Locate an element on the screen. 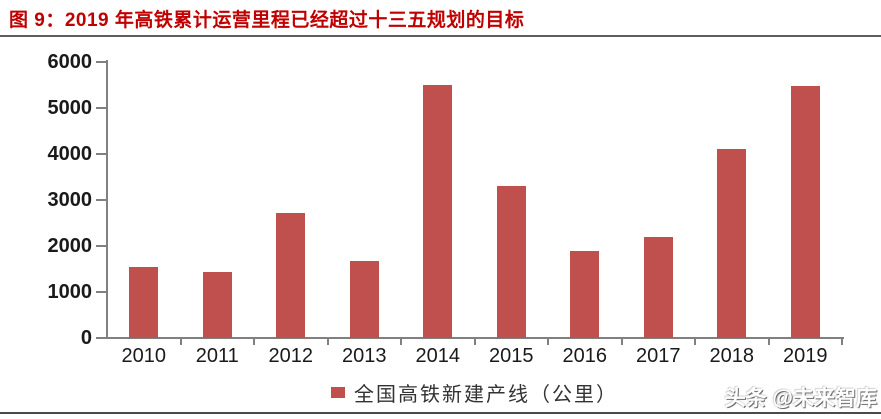 The width and height of the screenshot is (881, 419). bar-2012 is located at coordinates (291, 275).